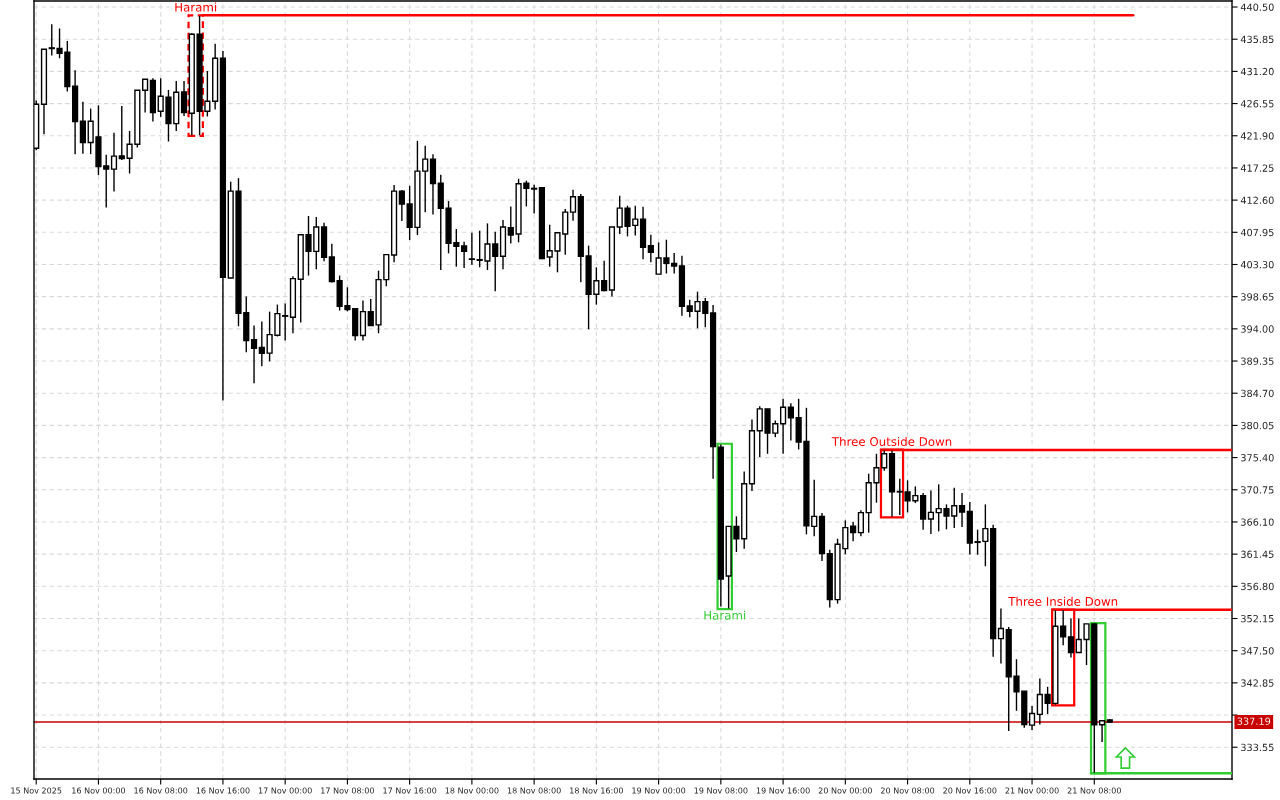  I want to click on x-tick-label: 16 Nov 00:00, so click(99, 790).